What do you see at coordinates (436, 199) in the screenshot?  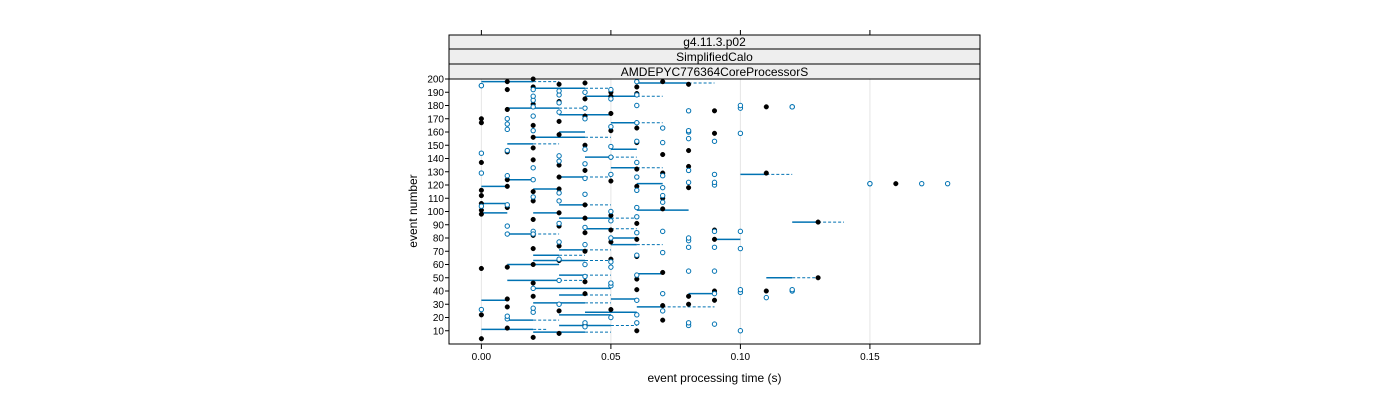 I see `y-tick-label: 110` at bounding box center [436, 199].